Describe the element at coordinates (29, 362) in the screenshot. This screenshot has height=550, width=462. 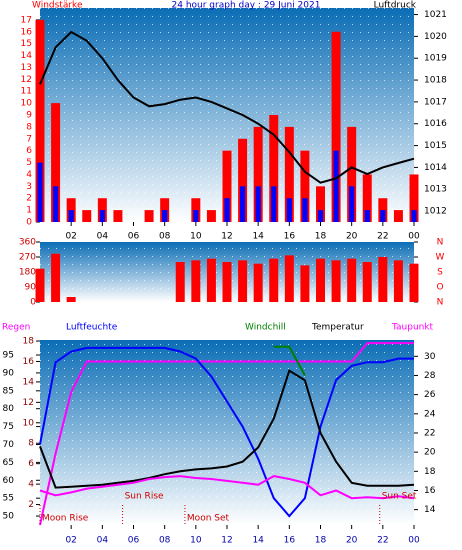
I see `y3ticks-label: 16` at that location.